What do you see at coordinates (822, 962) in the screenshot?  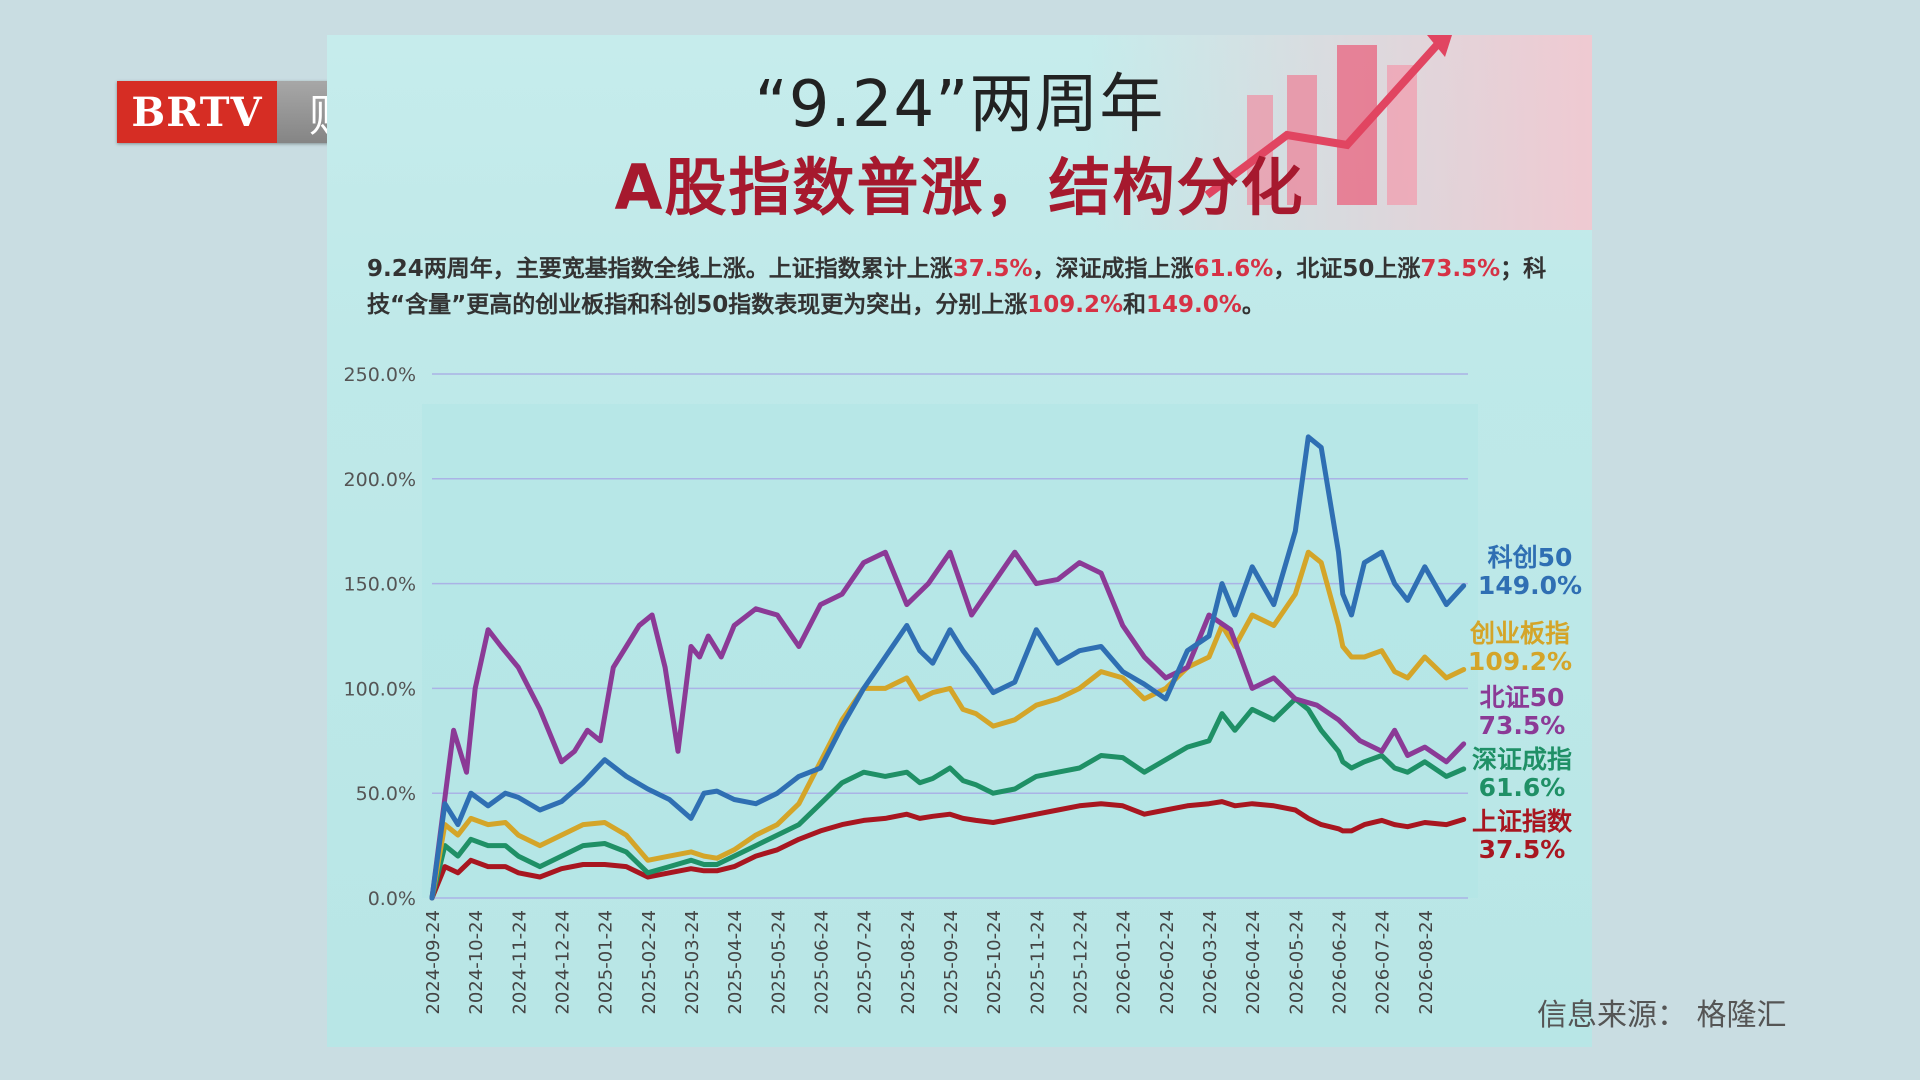 I see `x-tick-label: 2025-06-24` at bounding box center [822, 962].